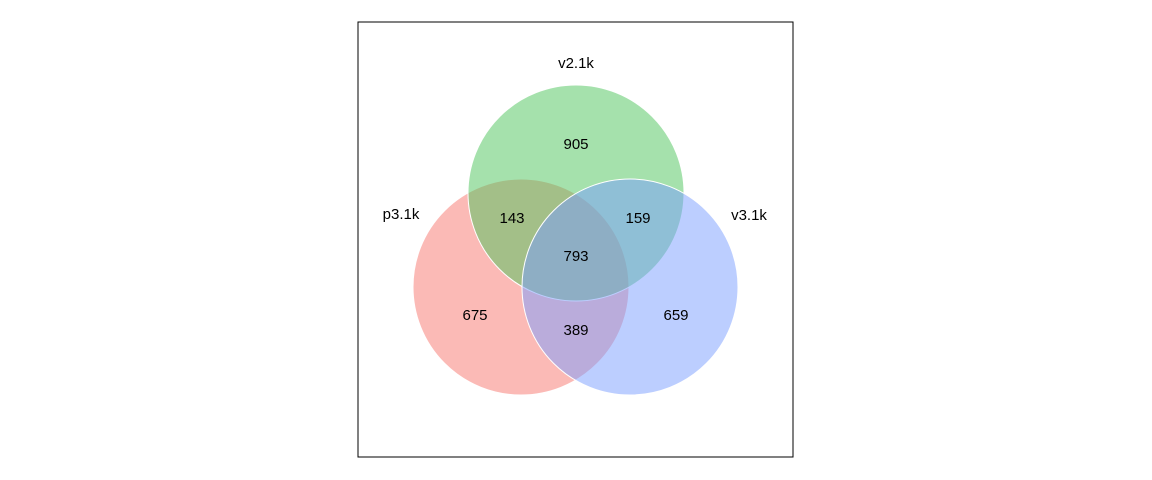 The image size is (1152, 480). I want to click on circle-v3-1k, so click(630, 287).